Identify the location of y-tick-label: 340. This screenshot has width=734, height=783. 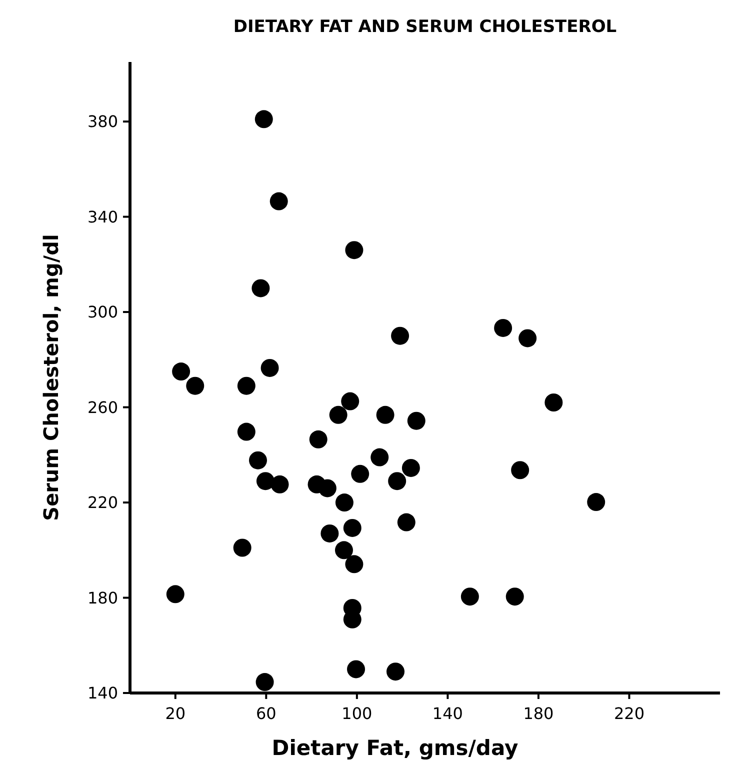
(102, 216).